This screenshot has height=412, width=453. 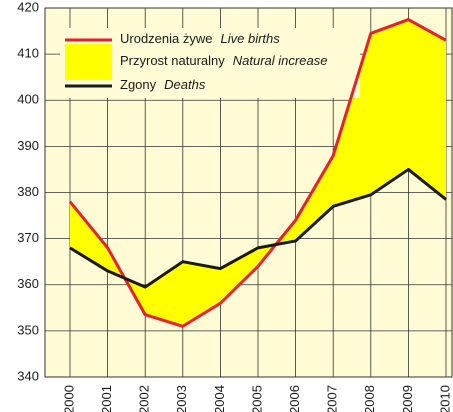 I want to click on y-tick-label: 390, so click(x=28, y=145).